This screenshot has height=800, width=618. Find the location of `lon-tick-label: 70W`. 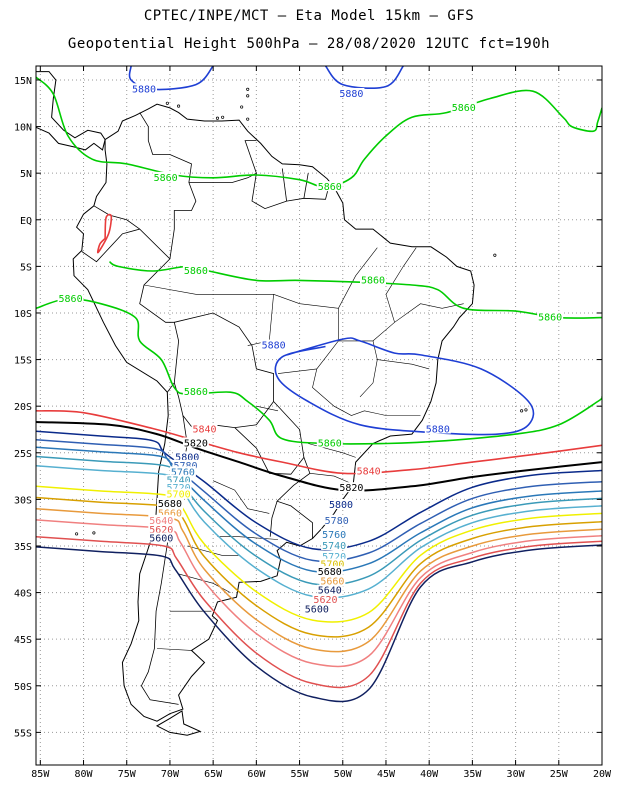

lon-tick-label: 70W is located at coordinates (170, 774).